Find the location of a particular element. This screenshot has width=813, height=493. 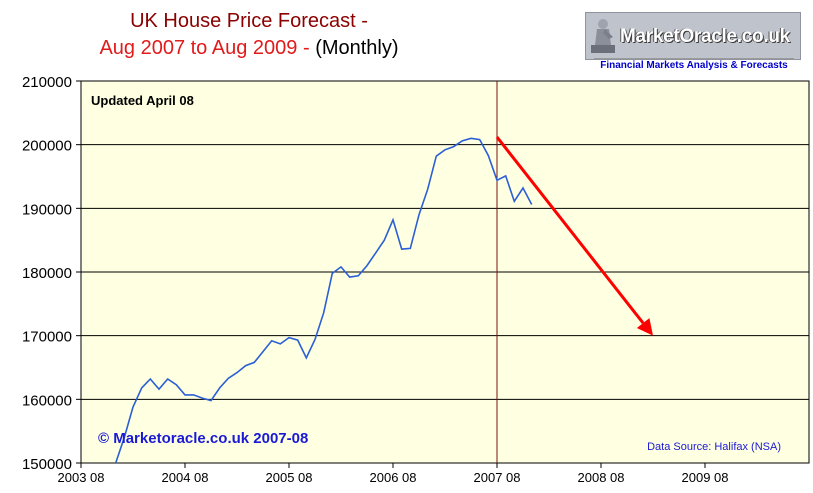

x-tick-label: 2008 08 is located at coordinates (601, 477).